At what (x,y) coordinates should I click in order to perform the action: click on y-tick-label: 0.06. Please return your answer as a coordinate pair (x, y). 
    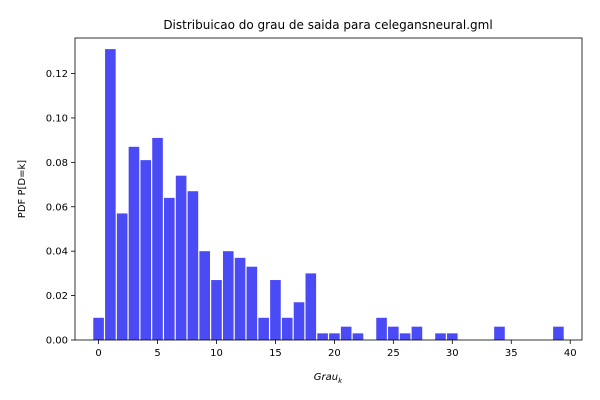
    Looking at the image, I should click on (57, 207).